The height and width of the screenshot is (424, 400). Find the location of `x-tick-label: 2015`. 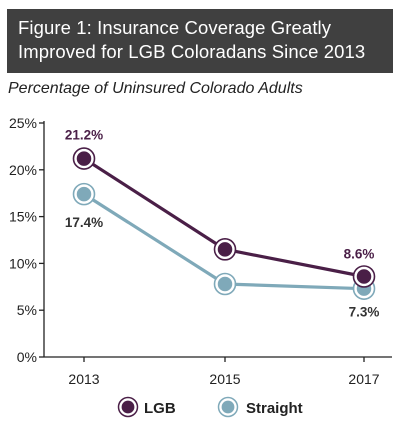

x-tick-label: 2015 is located at coordinates (224, 379).